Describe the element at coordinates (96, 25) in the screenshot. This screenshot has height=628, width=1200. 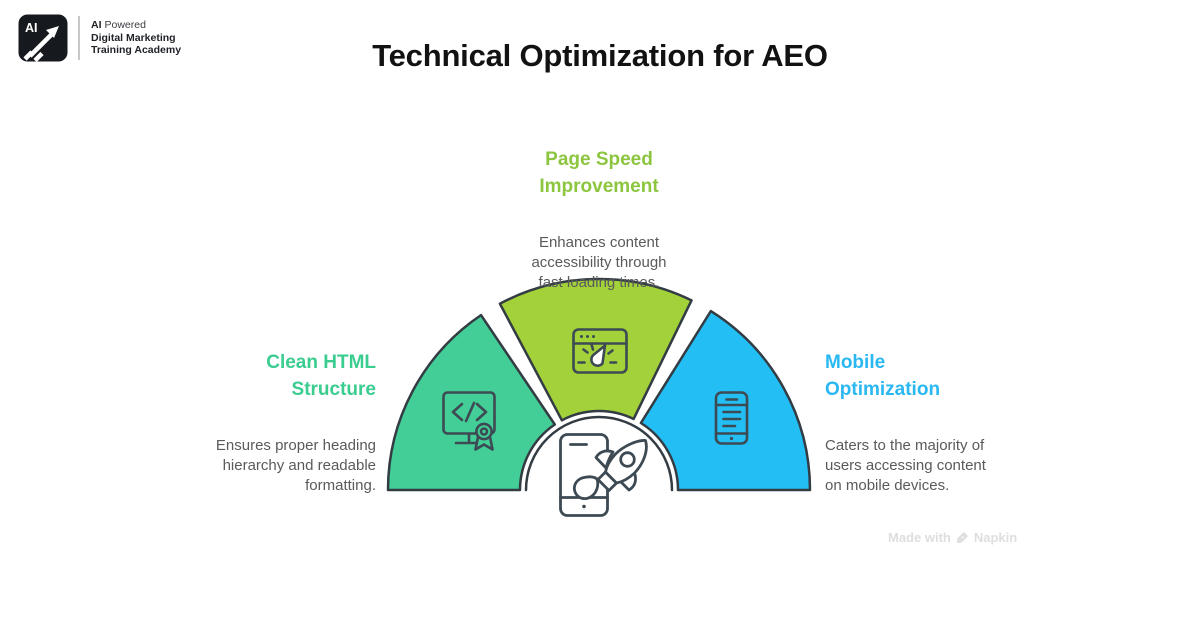
I see `brand-ai-label: AI` at that location.